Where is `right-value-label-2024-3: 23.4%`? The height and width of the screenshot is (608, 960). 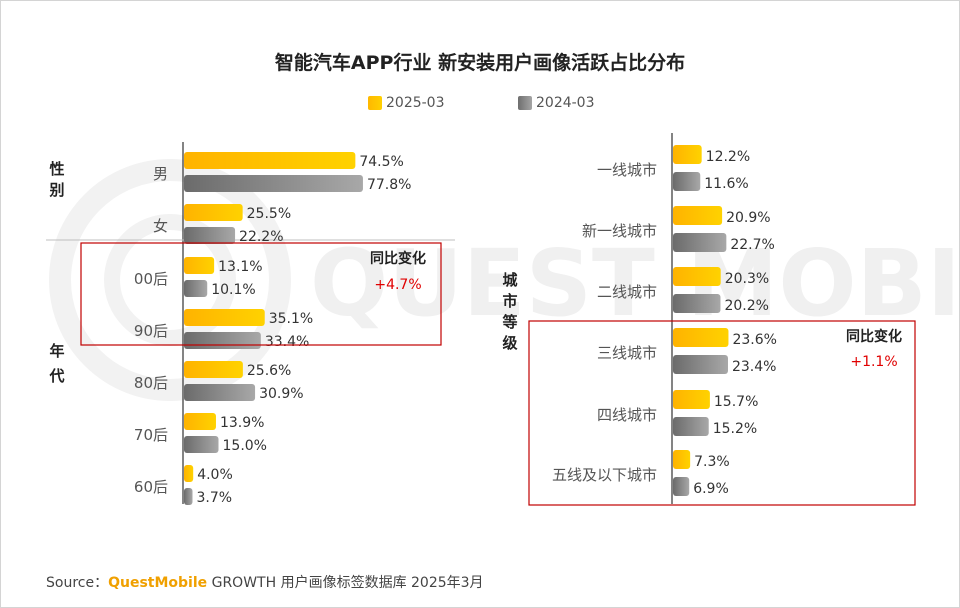
right-value-label-2024-3: 23.4% is located at coordinates (754, 367).